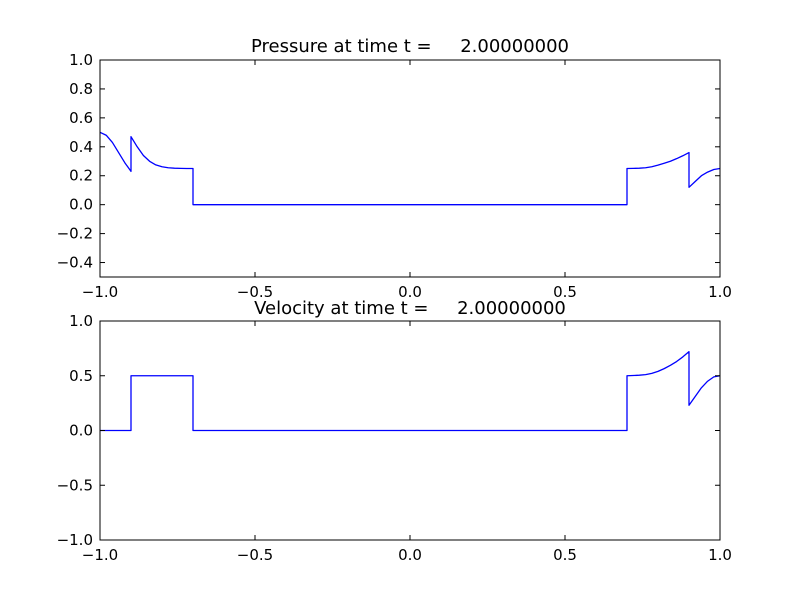 The image size is (800, 600). What do you see at coordinates (565, 292) in the screenshot?
I see `pressure-x-tick-label: 0.5` at bounding box center [565, 292].